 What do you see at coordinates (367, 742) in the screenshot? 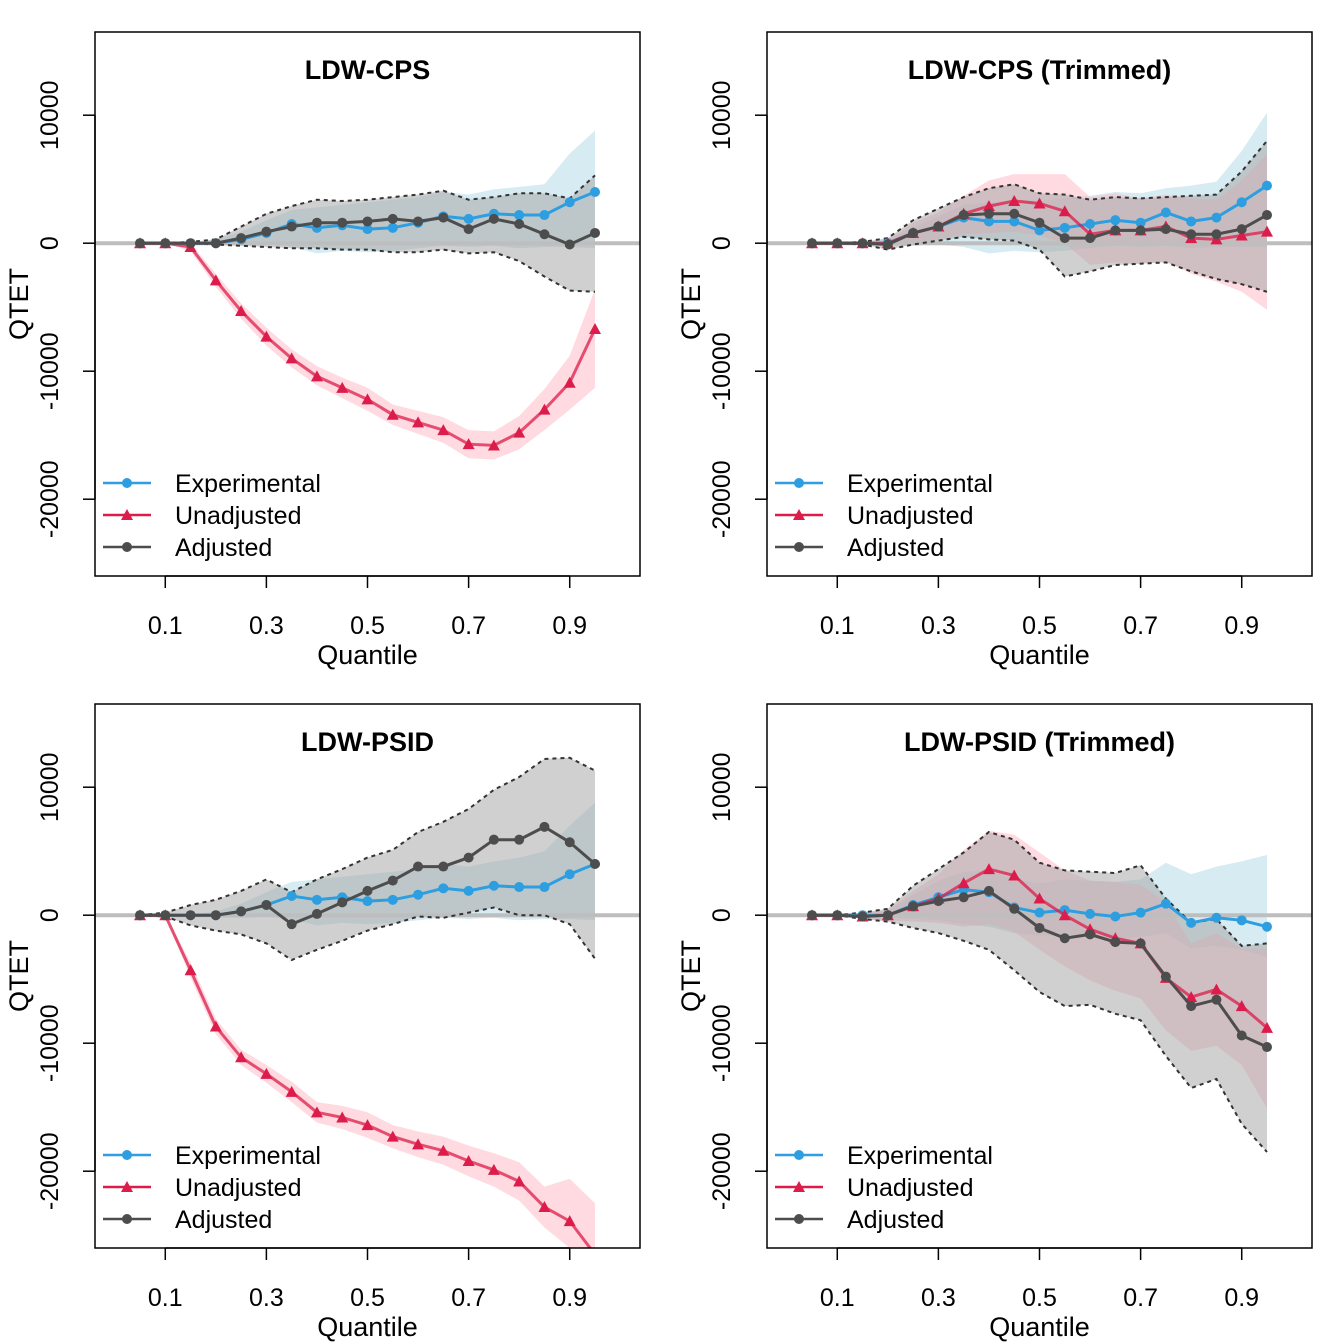
I see `chart-title: LDW-PSID` at bounding box center [367, 742].